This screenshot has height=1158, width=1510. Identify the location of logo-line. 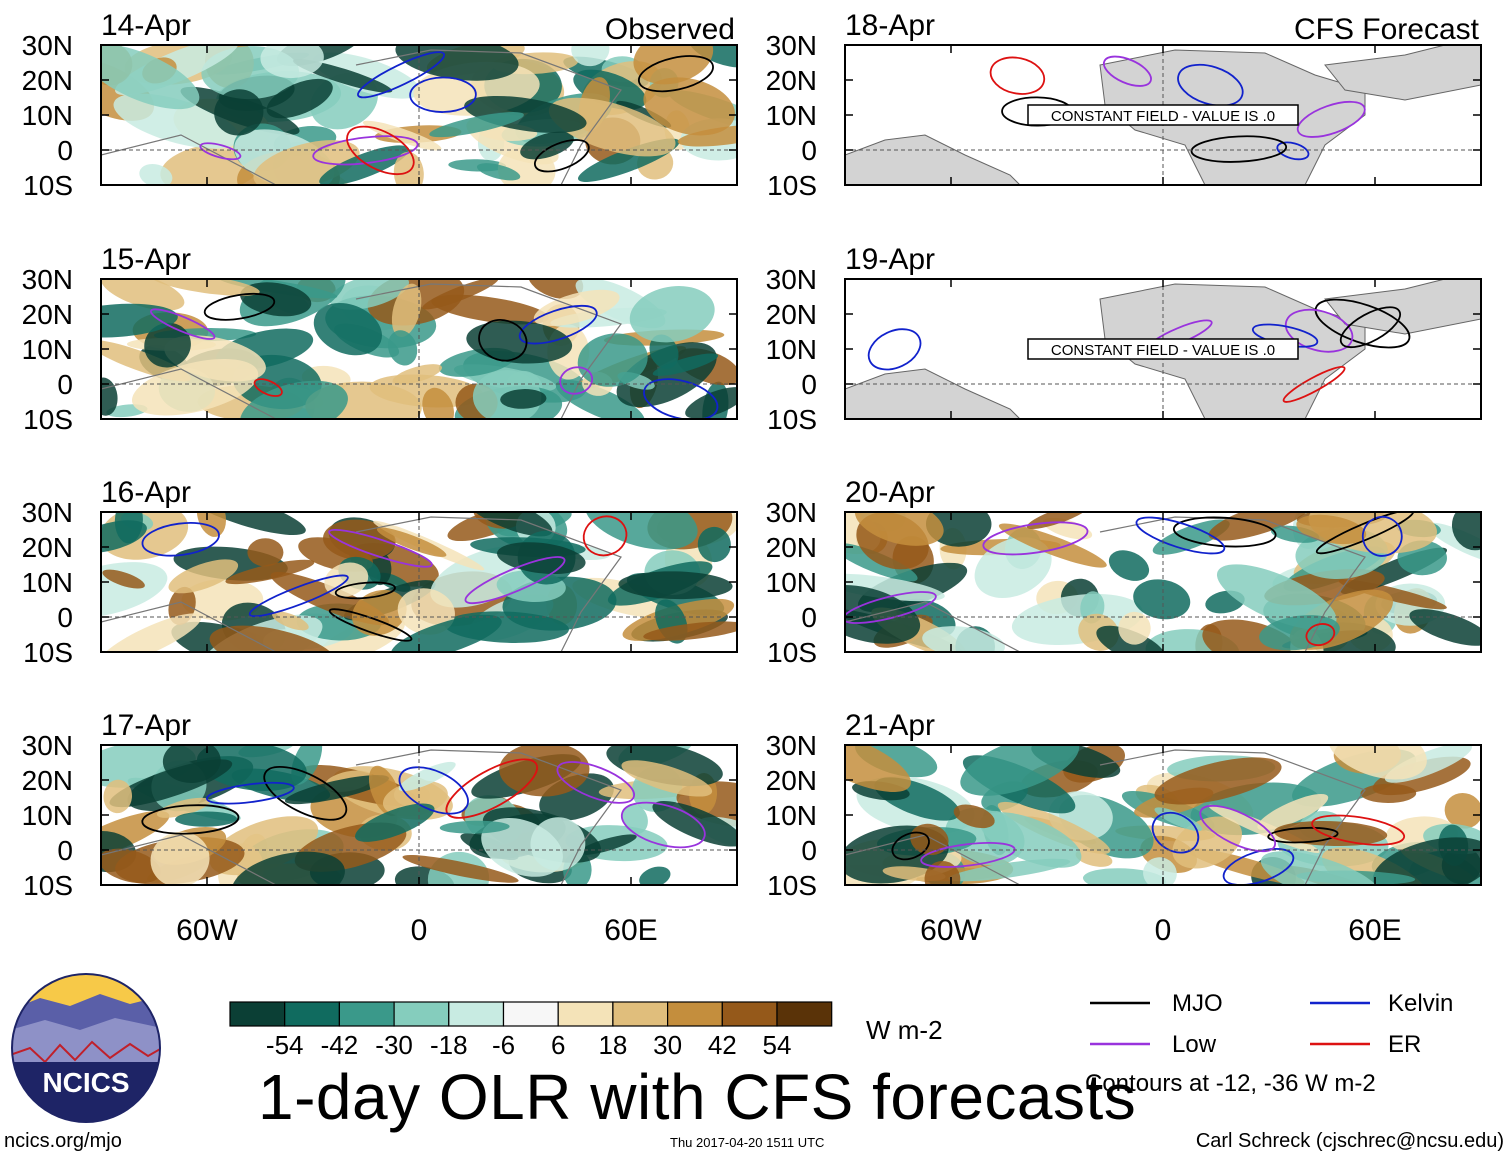
(86, 1052).